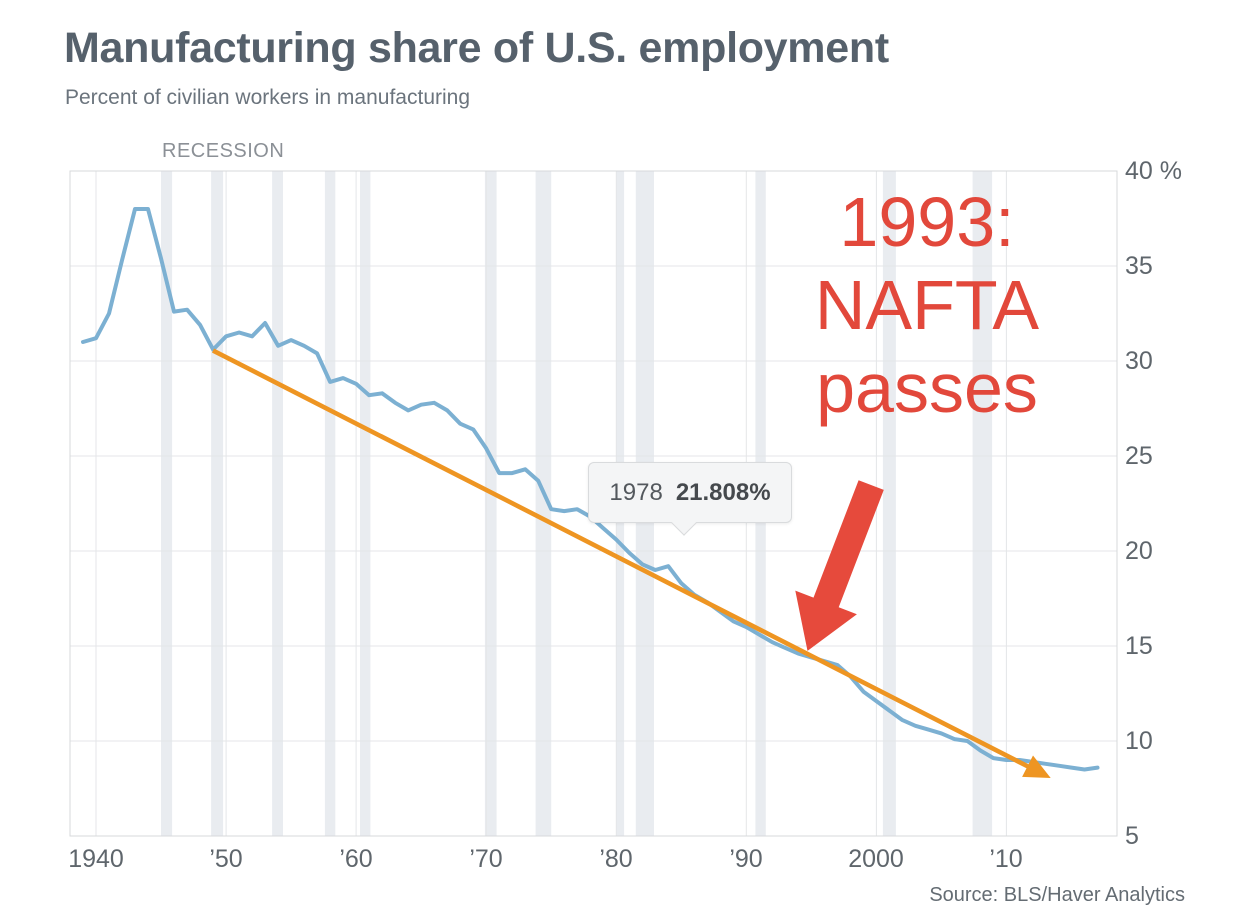 Image resolution: width=1236 pixels, height=924 pixels. What do you see at coordinates (636, 492) in the screenshot?
I see `tooltip-year: 1978` at bounding box center [636, 492].